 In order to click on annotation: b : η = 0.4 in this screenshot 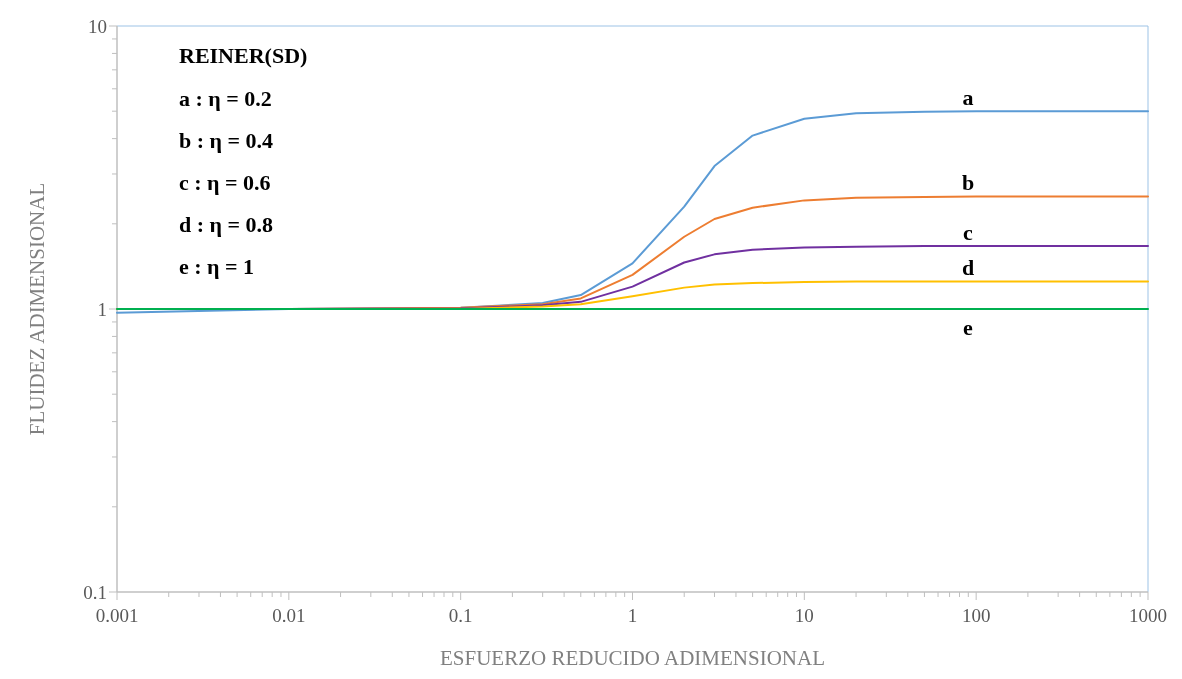, I will do `click(226, 140)`.